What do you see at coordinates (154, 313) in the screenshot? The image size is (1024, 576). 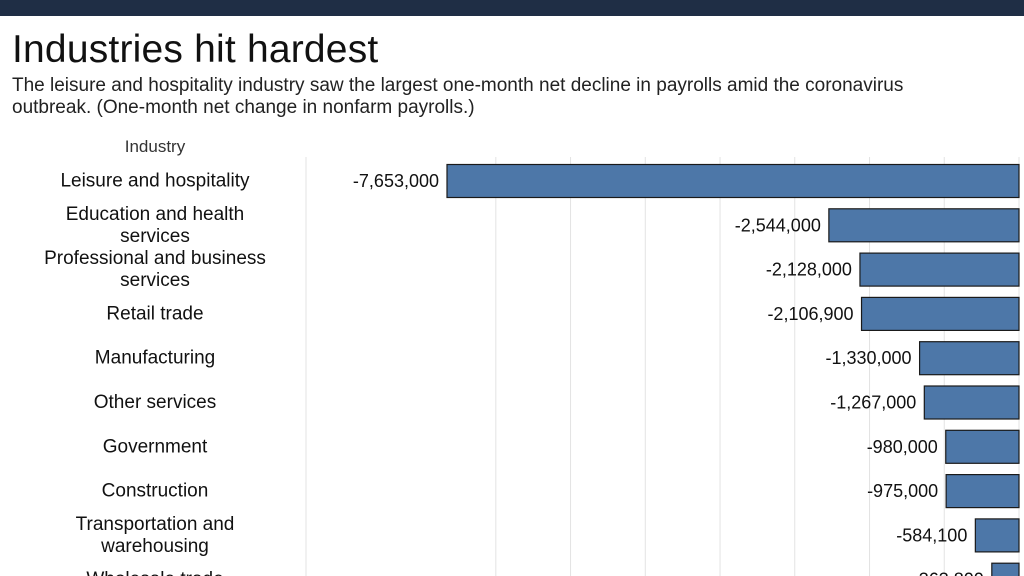 I see `category-label: Retail trade` at bounding box center [154, 313].